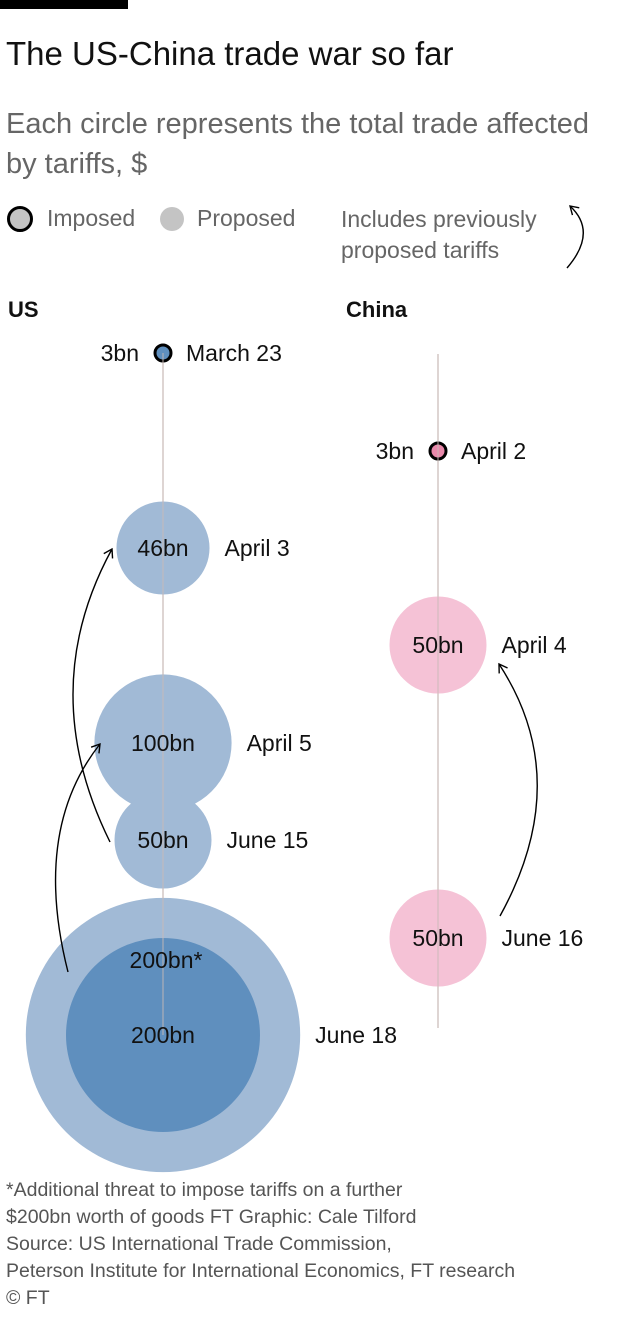 The width and height of the screenshot is (626, 1322). Describe the element at coordinates (356, 1035) in the screenshot. I see `us-date-label: June 18` at that location.